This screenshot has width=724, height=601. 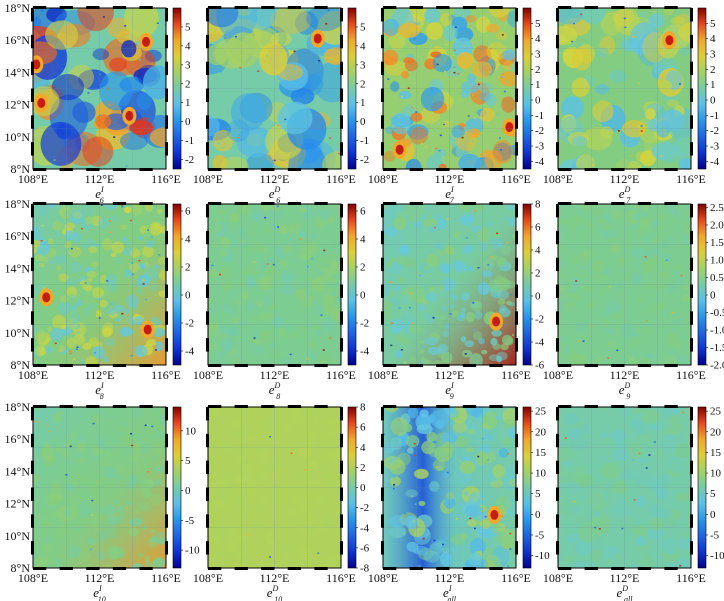 What do you see at coordinates (702, 487) in the screenshot?
I see `colorbar-gradient` at bounding box center [702, 487].